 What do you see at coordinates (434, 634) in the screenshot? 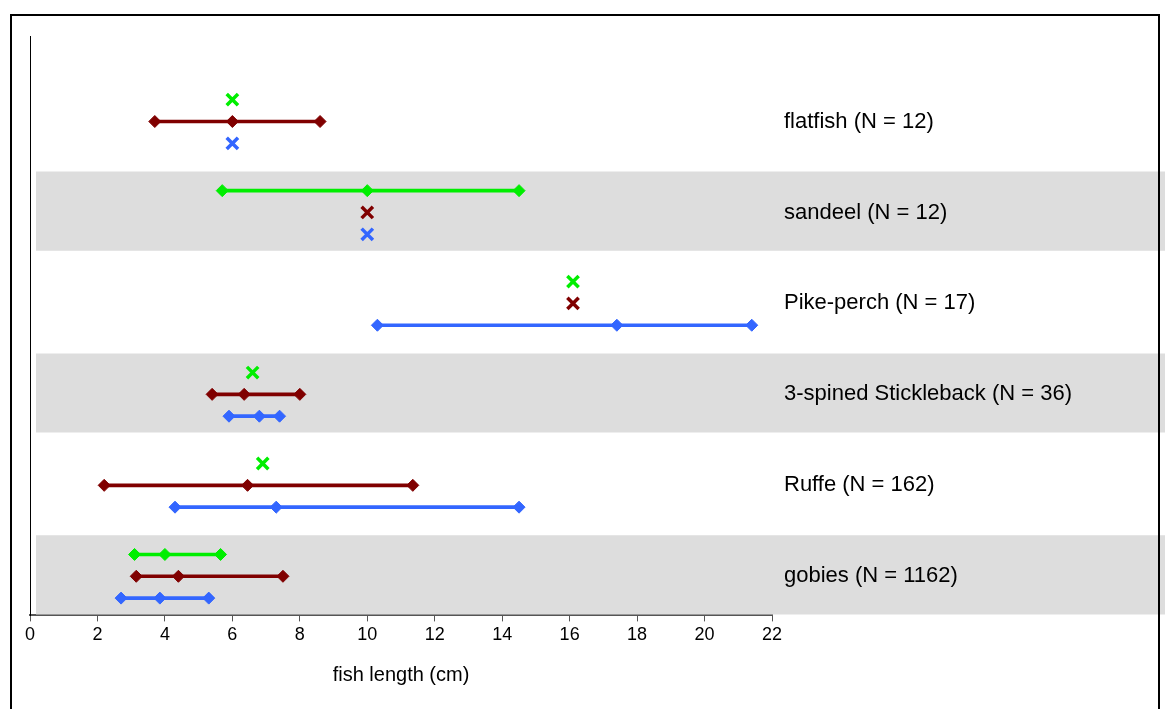
I see `x-tick-label: 12` at bounding box center [434, 634].